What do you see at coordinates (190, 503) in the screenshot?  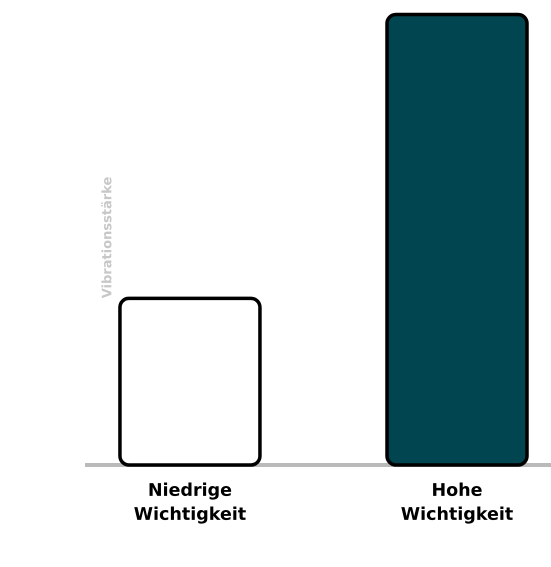 I see `x-tick-label: Niedrige Wichtigkeit` at bounding box center [190, 503].